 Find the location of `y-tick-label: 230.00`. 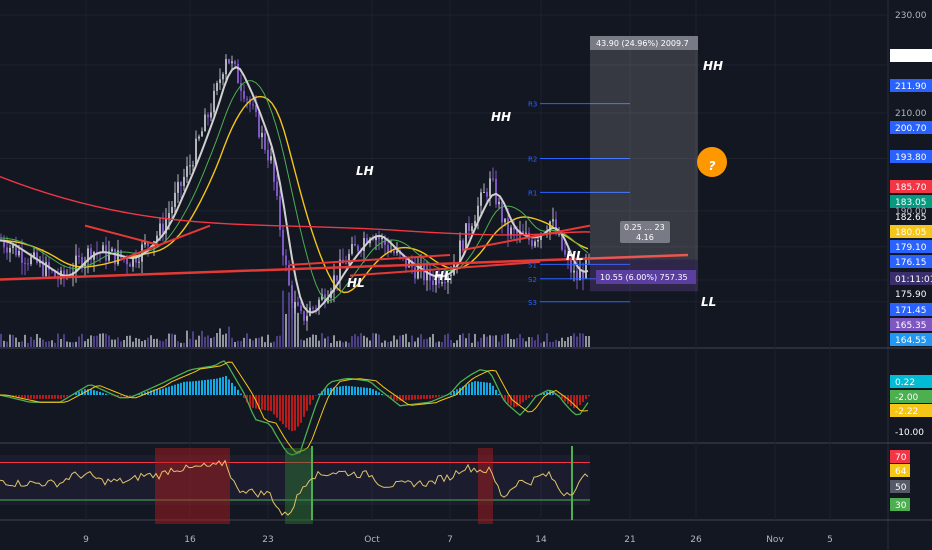

y-tick-label: 230.00 is located at coordinates (911, 16).